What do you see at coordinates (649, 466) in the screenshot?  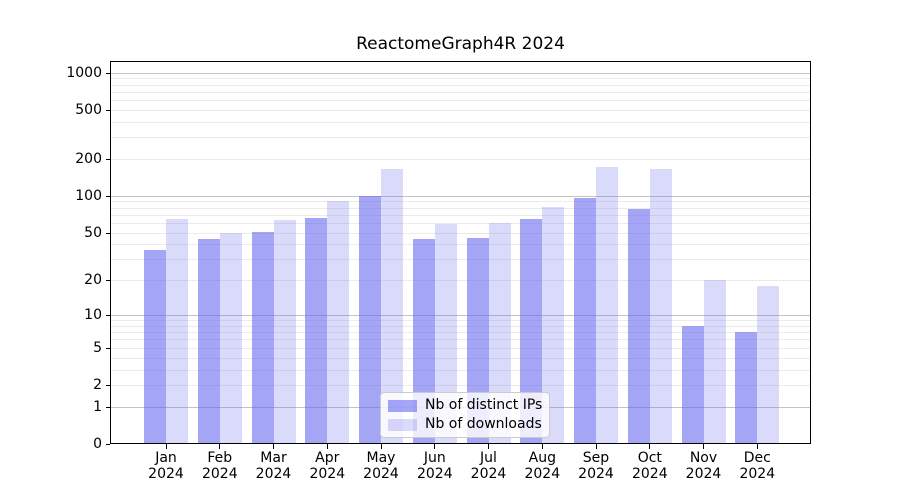 I see `x-tick-label: Oct 2024` at bounding box center [649, 466].